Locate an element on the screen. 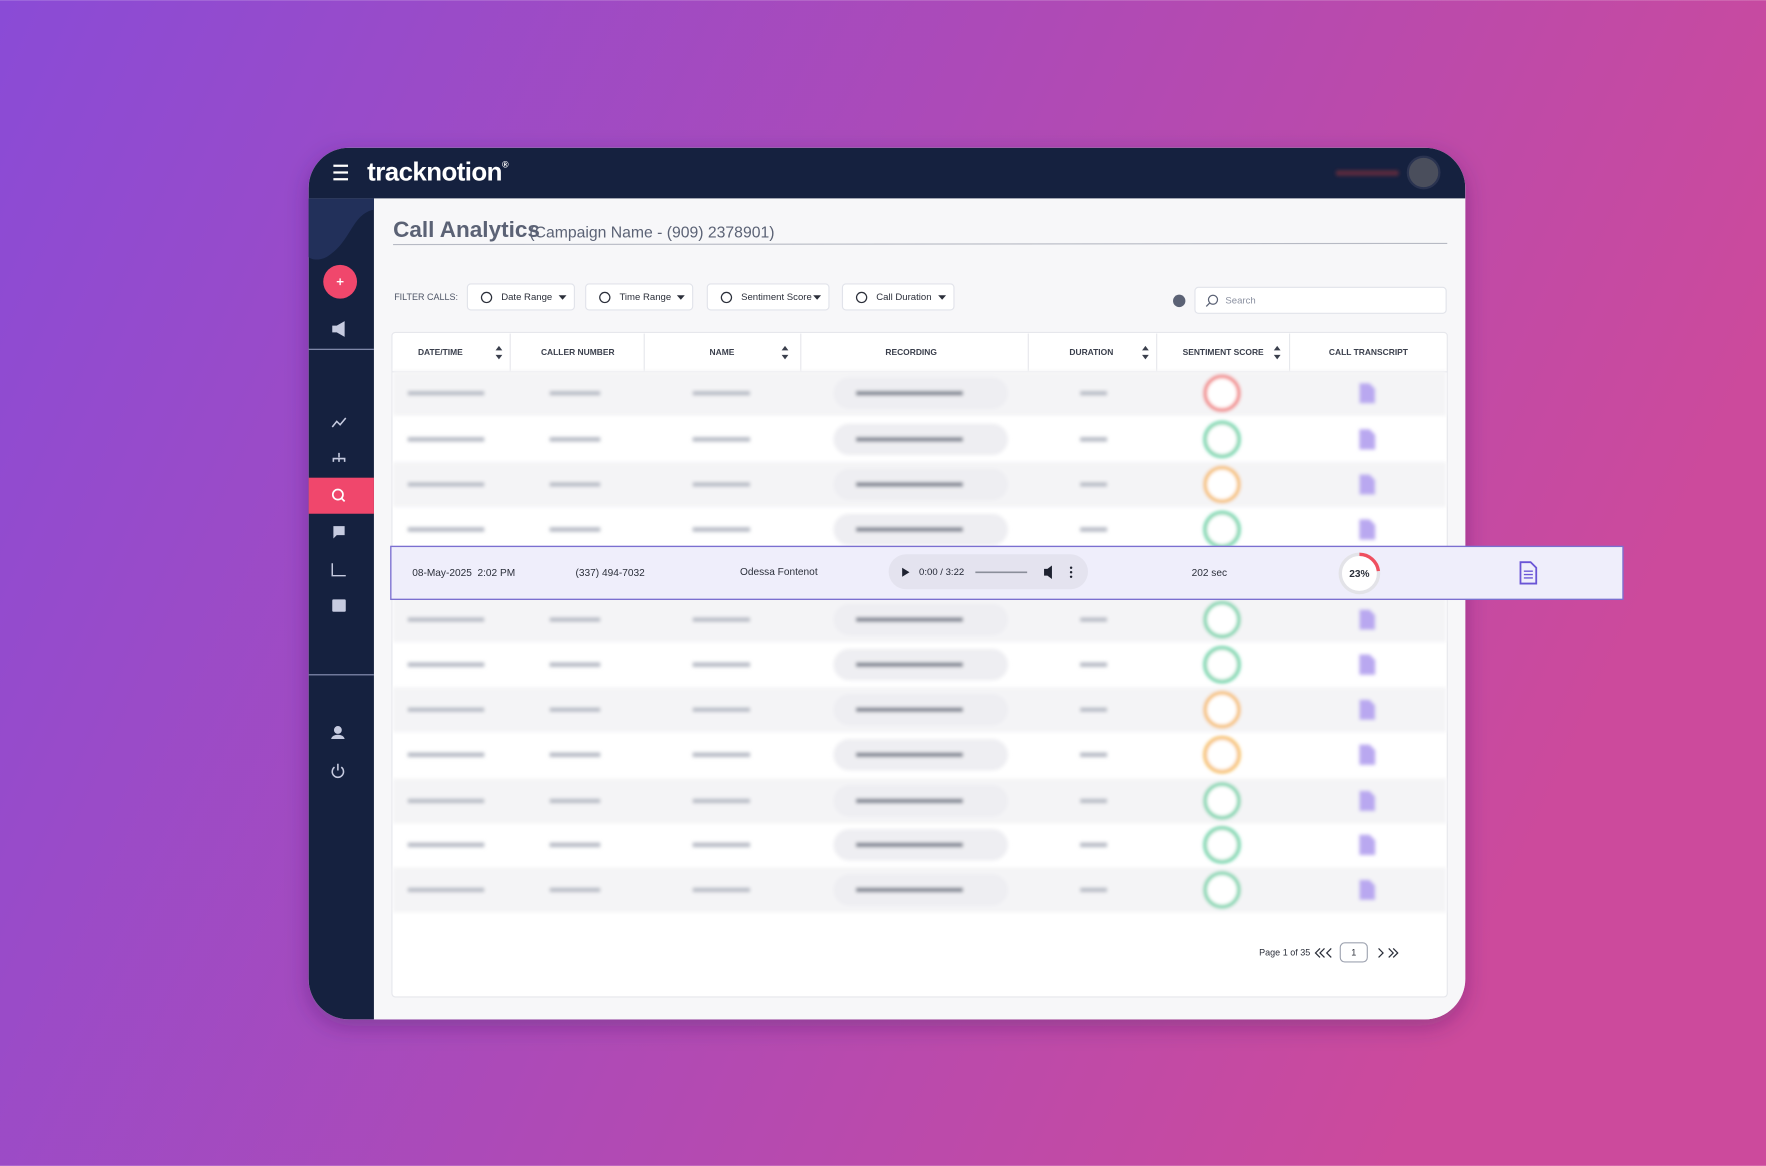 The width and height of the screenshot is (1766, 1166). user-icon is located at coordinates (337, 730).